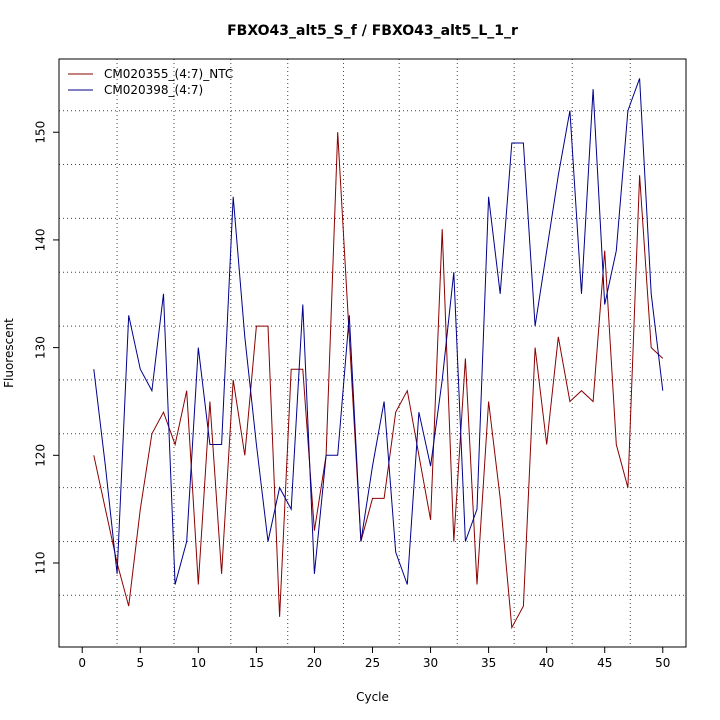 This screenshot has height=720, width=720. What do you see at coordinates (430, 663) in the screenshot?
I see `x-tick-label: 30` at bounding box center [430, 663].